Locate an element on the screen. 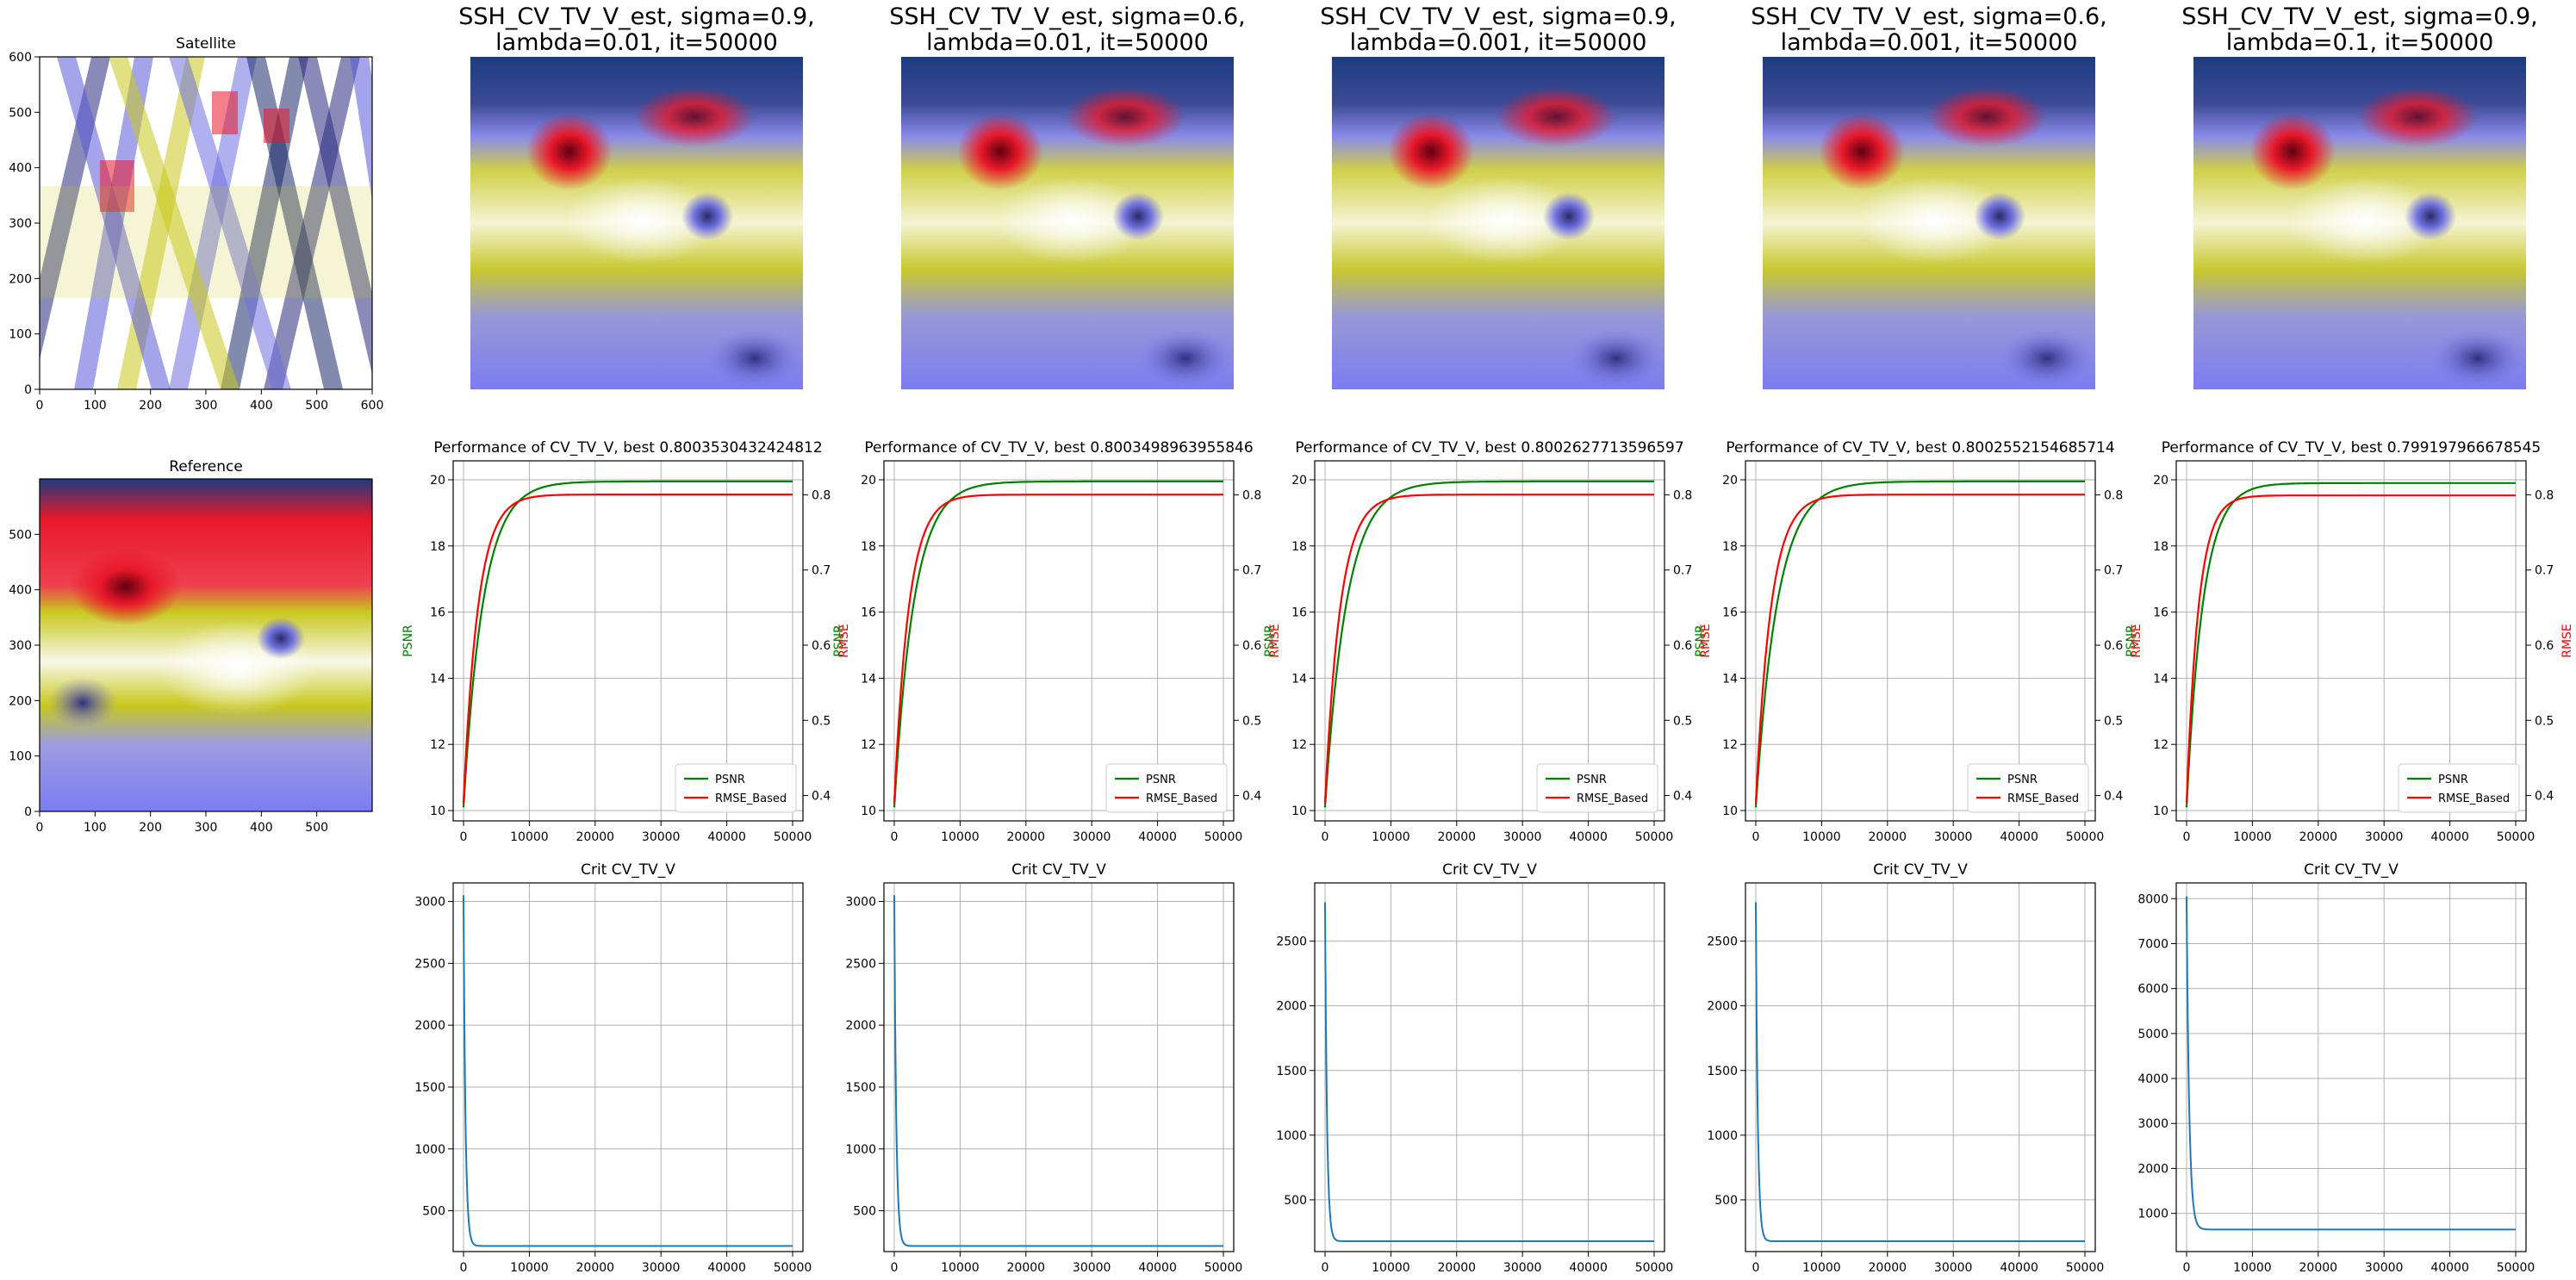 The image size is (2576, 1280). psnr-line is located at coordinates (628, 644).